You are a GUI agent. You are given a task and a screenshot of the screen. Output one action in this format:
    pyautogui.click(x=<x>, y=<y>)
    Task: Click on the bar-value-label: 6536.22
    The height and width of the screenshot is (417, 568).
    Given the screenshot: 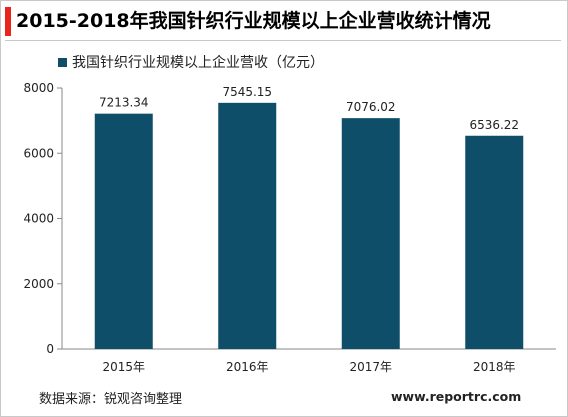 What is the action you would take?
    pyautogui.click(x=494, y=125)
    